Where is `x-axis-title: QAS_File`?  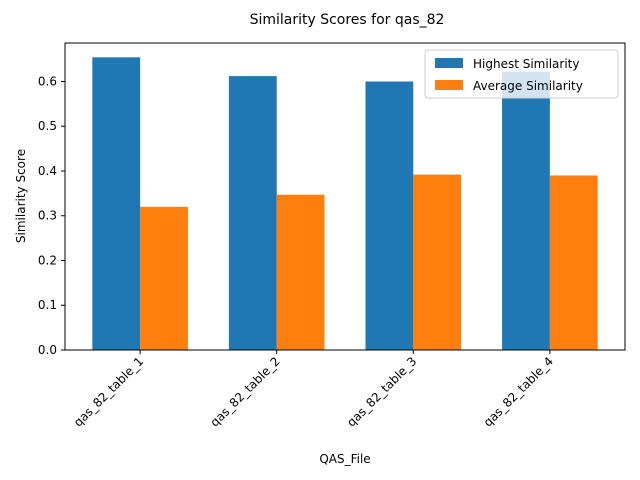
x-axis-title: QAS_File is located at coordinates (344, 459).